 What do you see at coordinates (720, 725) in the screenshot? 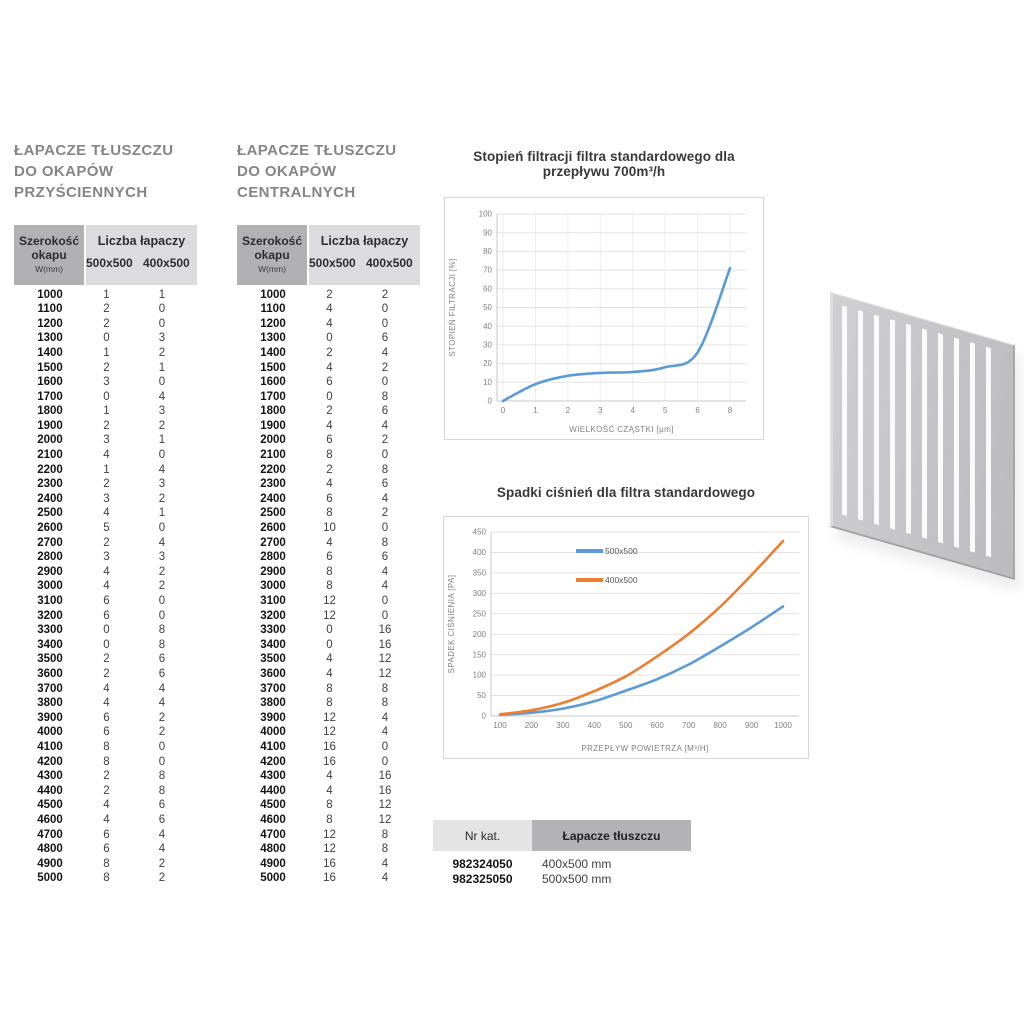
I see `svg-text: 800` at bounding box center [720, 725].